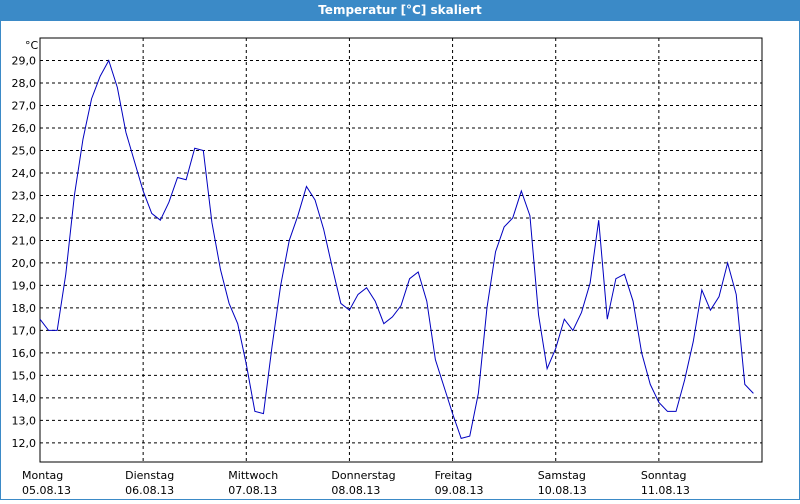 This screenshot has height=504, width=800. What do you see at coordinates (24, 263) in the screenshot?
I see `y-tick-label: 20,0` at bounding box center [24, 263].